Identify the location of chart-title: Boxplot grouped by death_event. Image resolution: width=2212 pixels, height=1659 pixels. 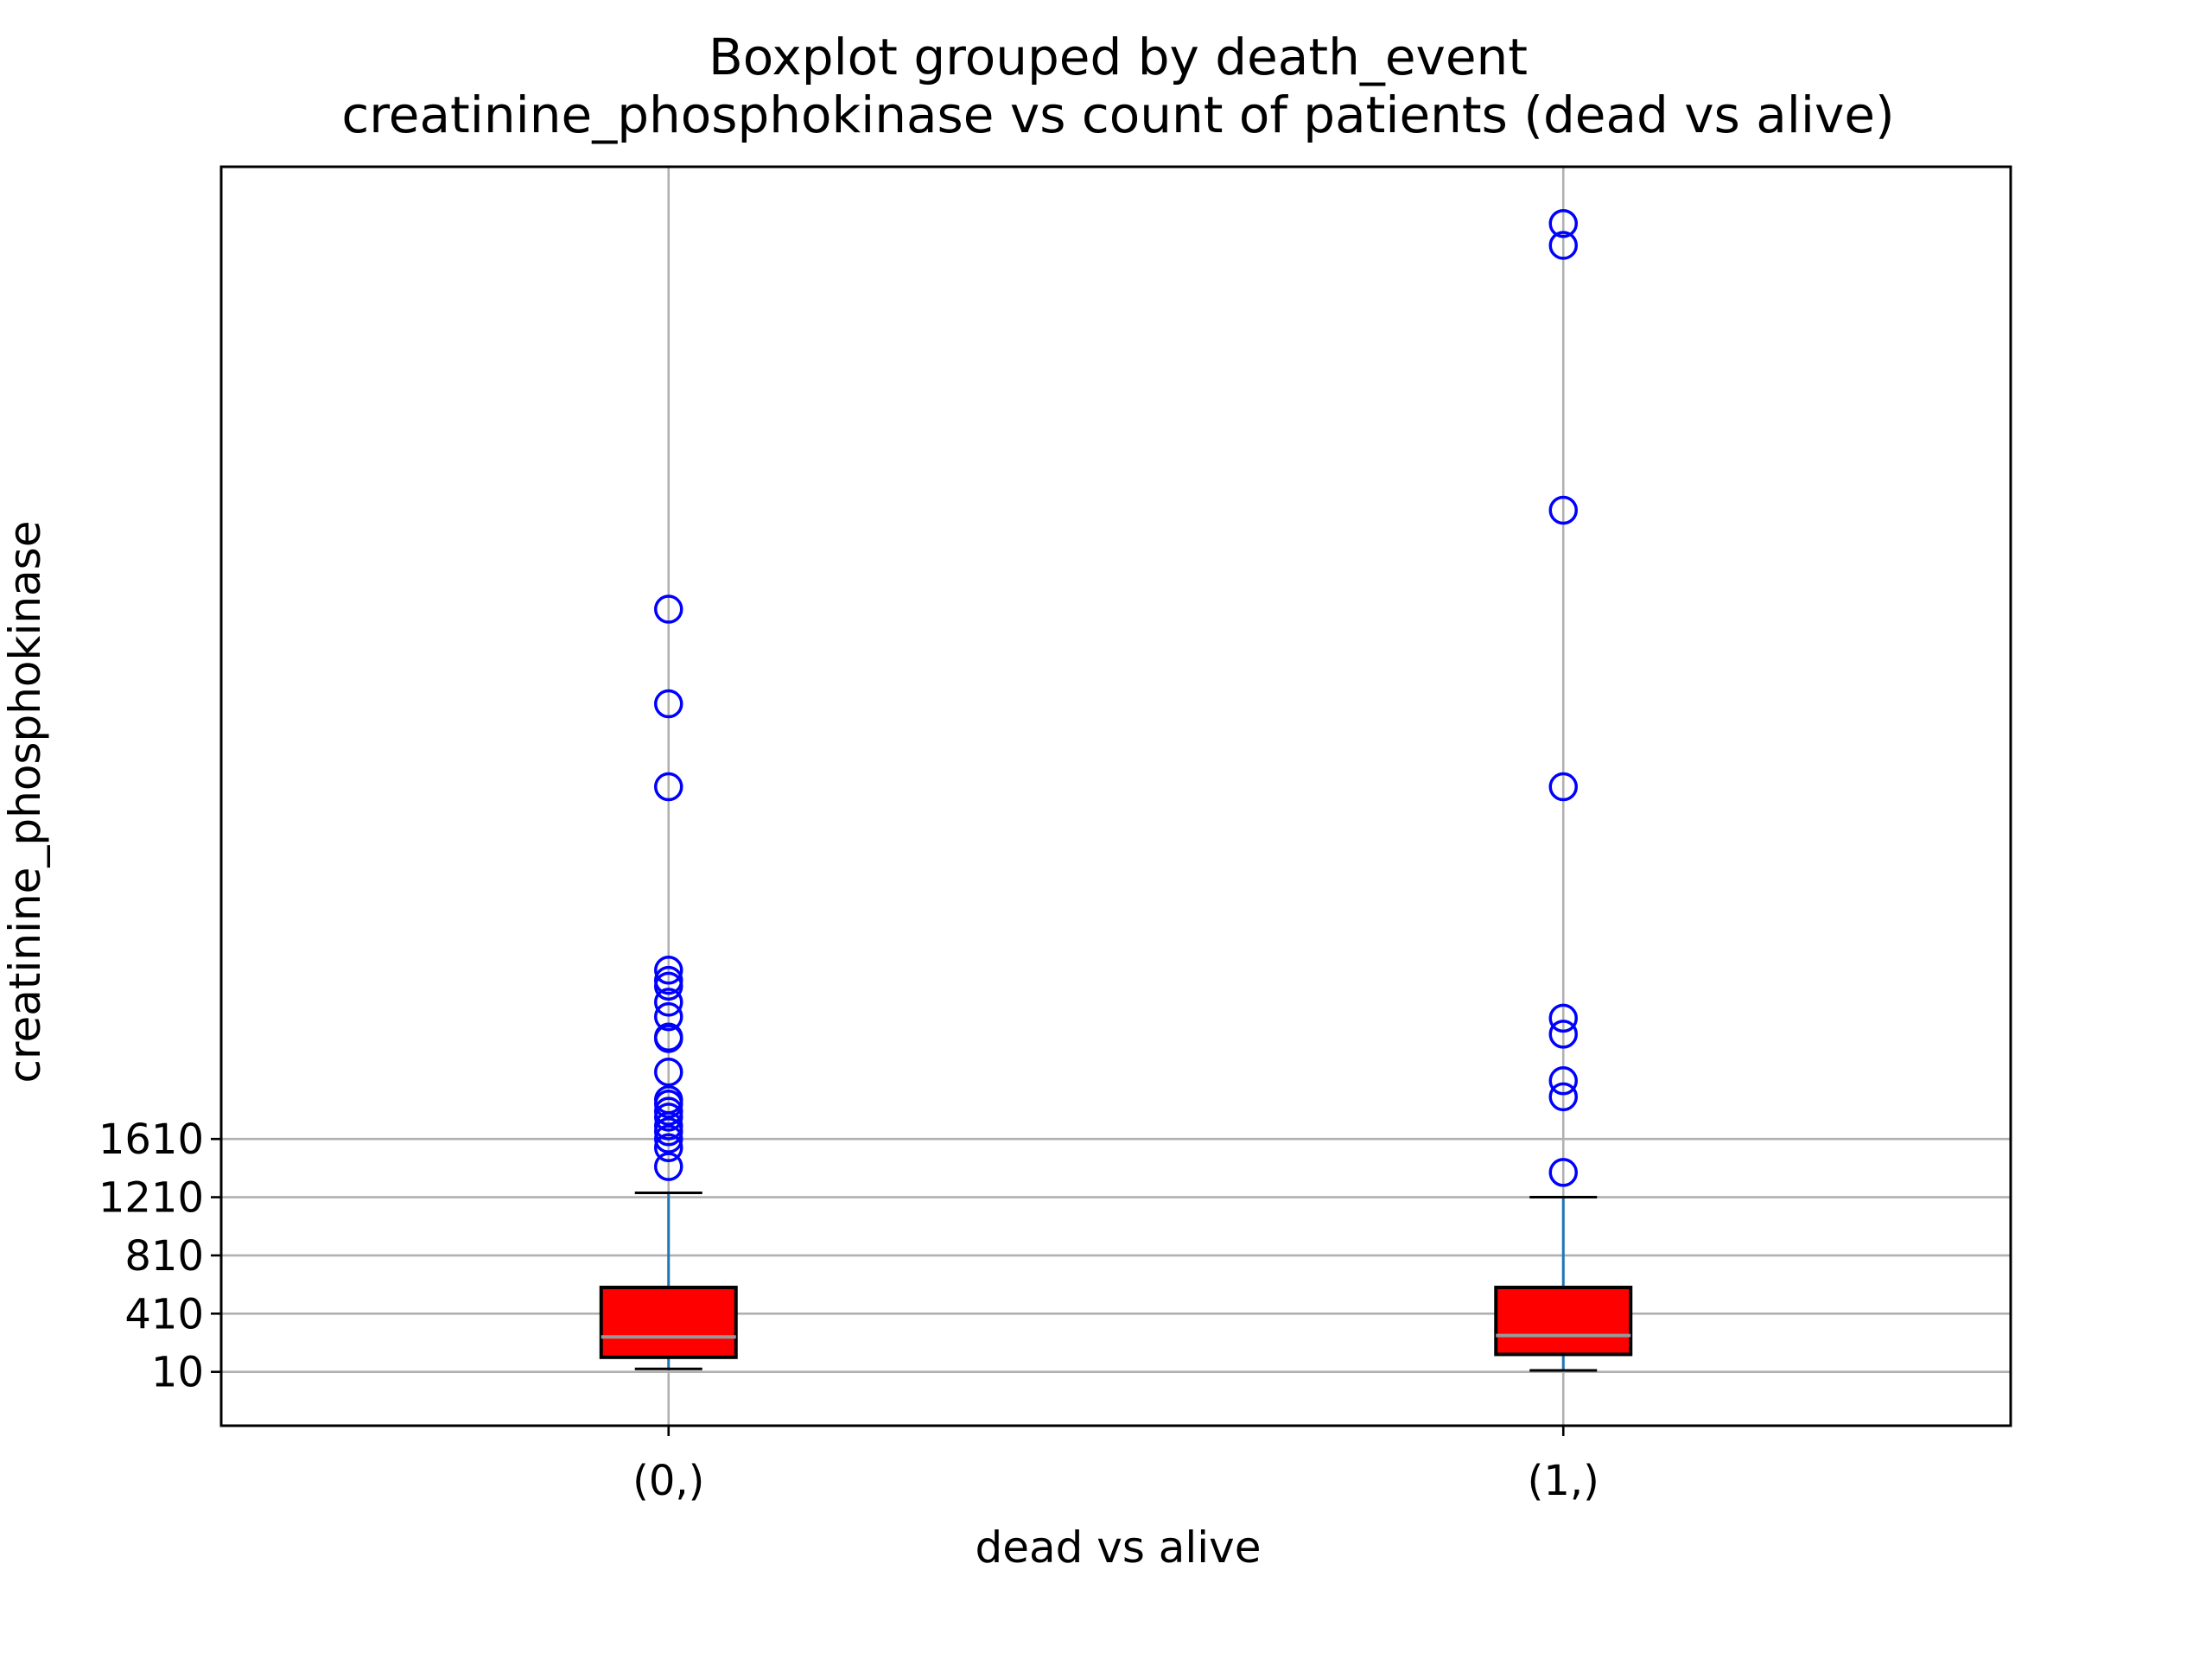
(1118, 57).